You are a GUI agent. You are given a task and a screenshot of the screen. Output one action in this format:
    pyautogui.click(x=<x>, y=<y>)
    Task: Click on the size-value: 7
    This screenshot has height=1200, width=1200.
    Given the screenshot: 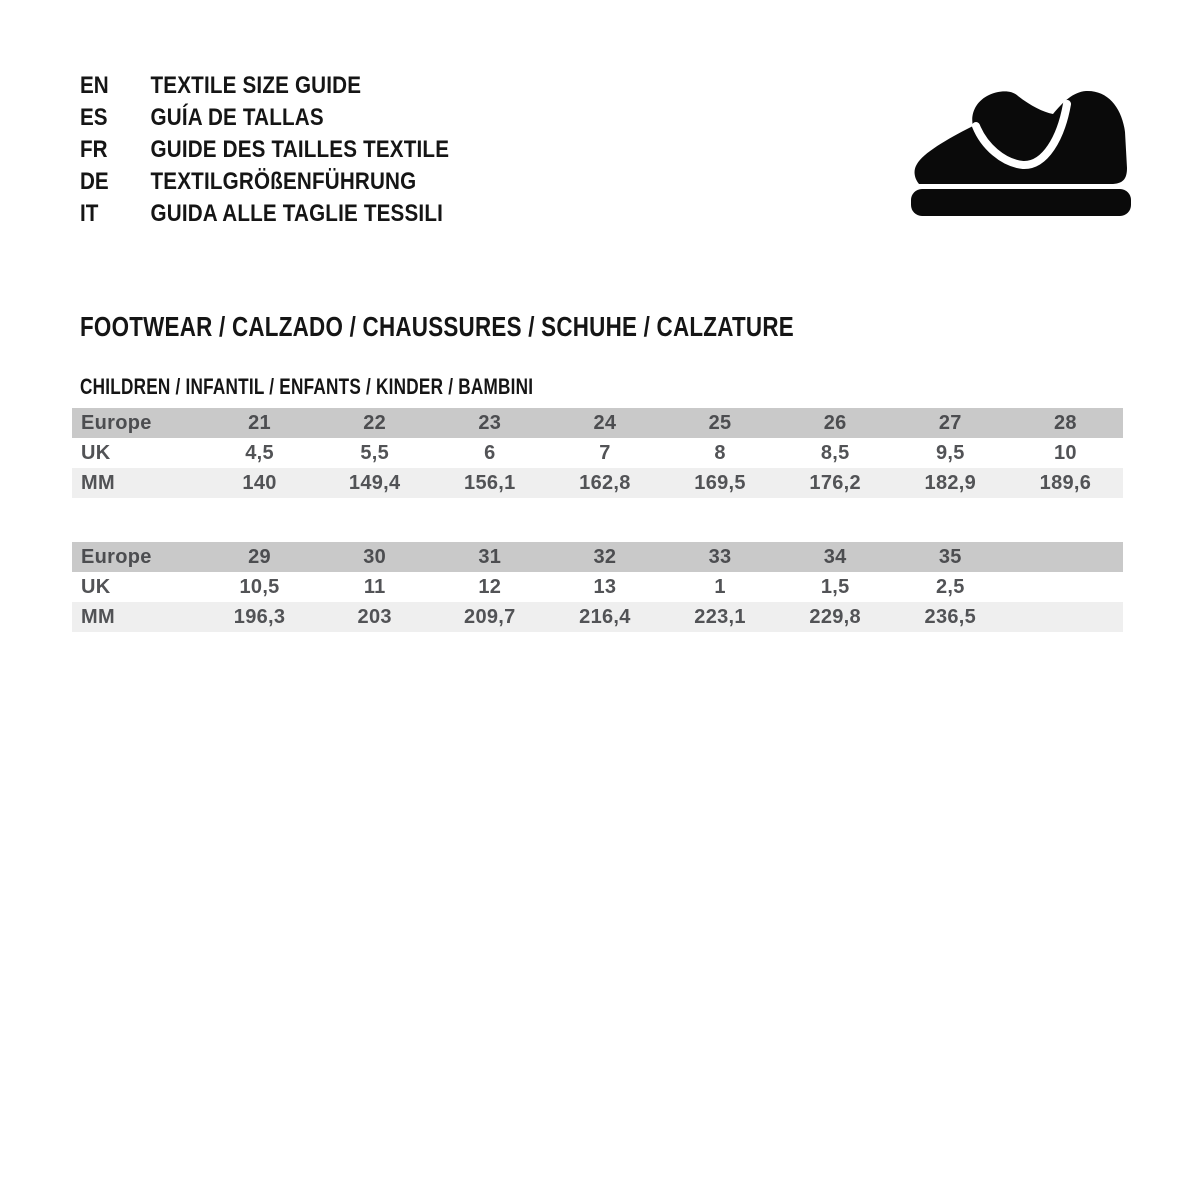 What is the action you would take?
    pyautogui.click(x=605, y=452)
    